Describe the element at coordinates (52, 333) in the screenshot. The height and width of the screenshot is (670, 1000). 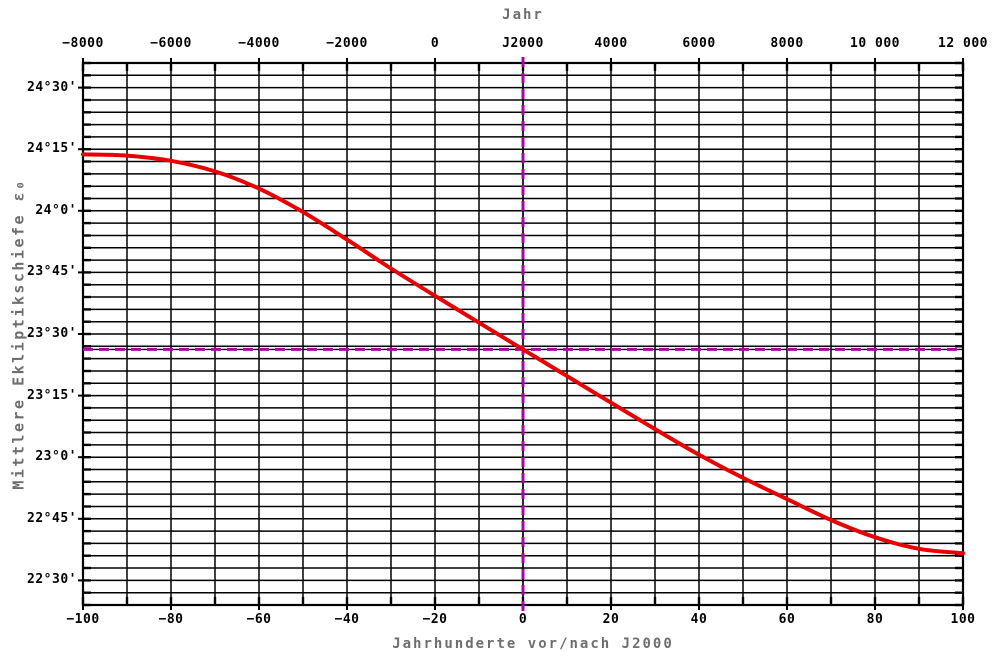
I see `y-tick-label: 23°30'` at that location.